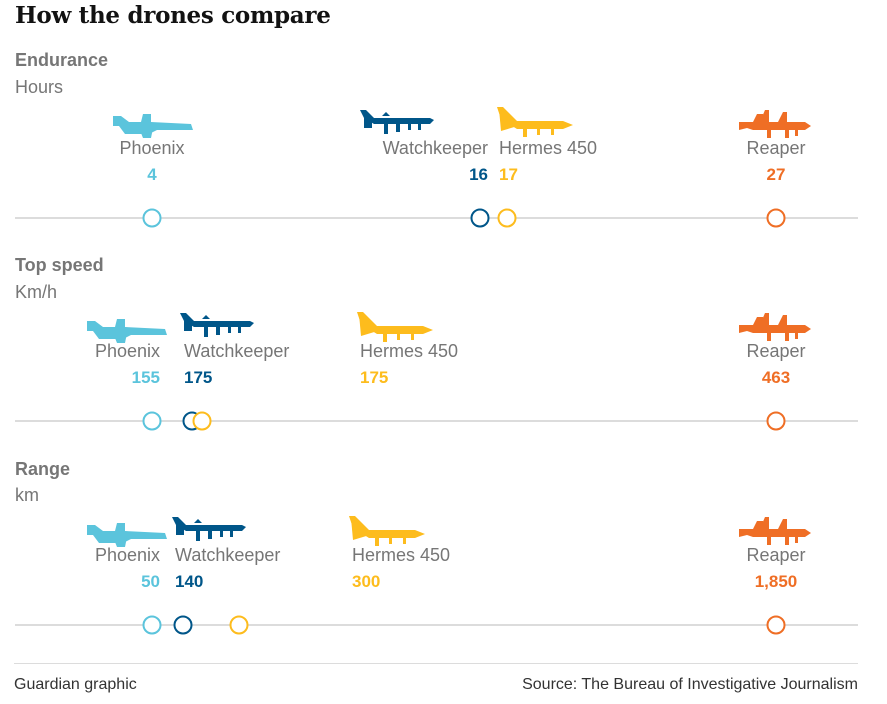 This screenshot has width=887, height=704. Describe the element at coordinates (59, 265) in the screenshot. I see `panel-title-top-speed: Top speed` at that location.